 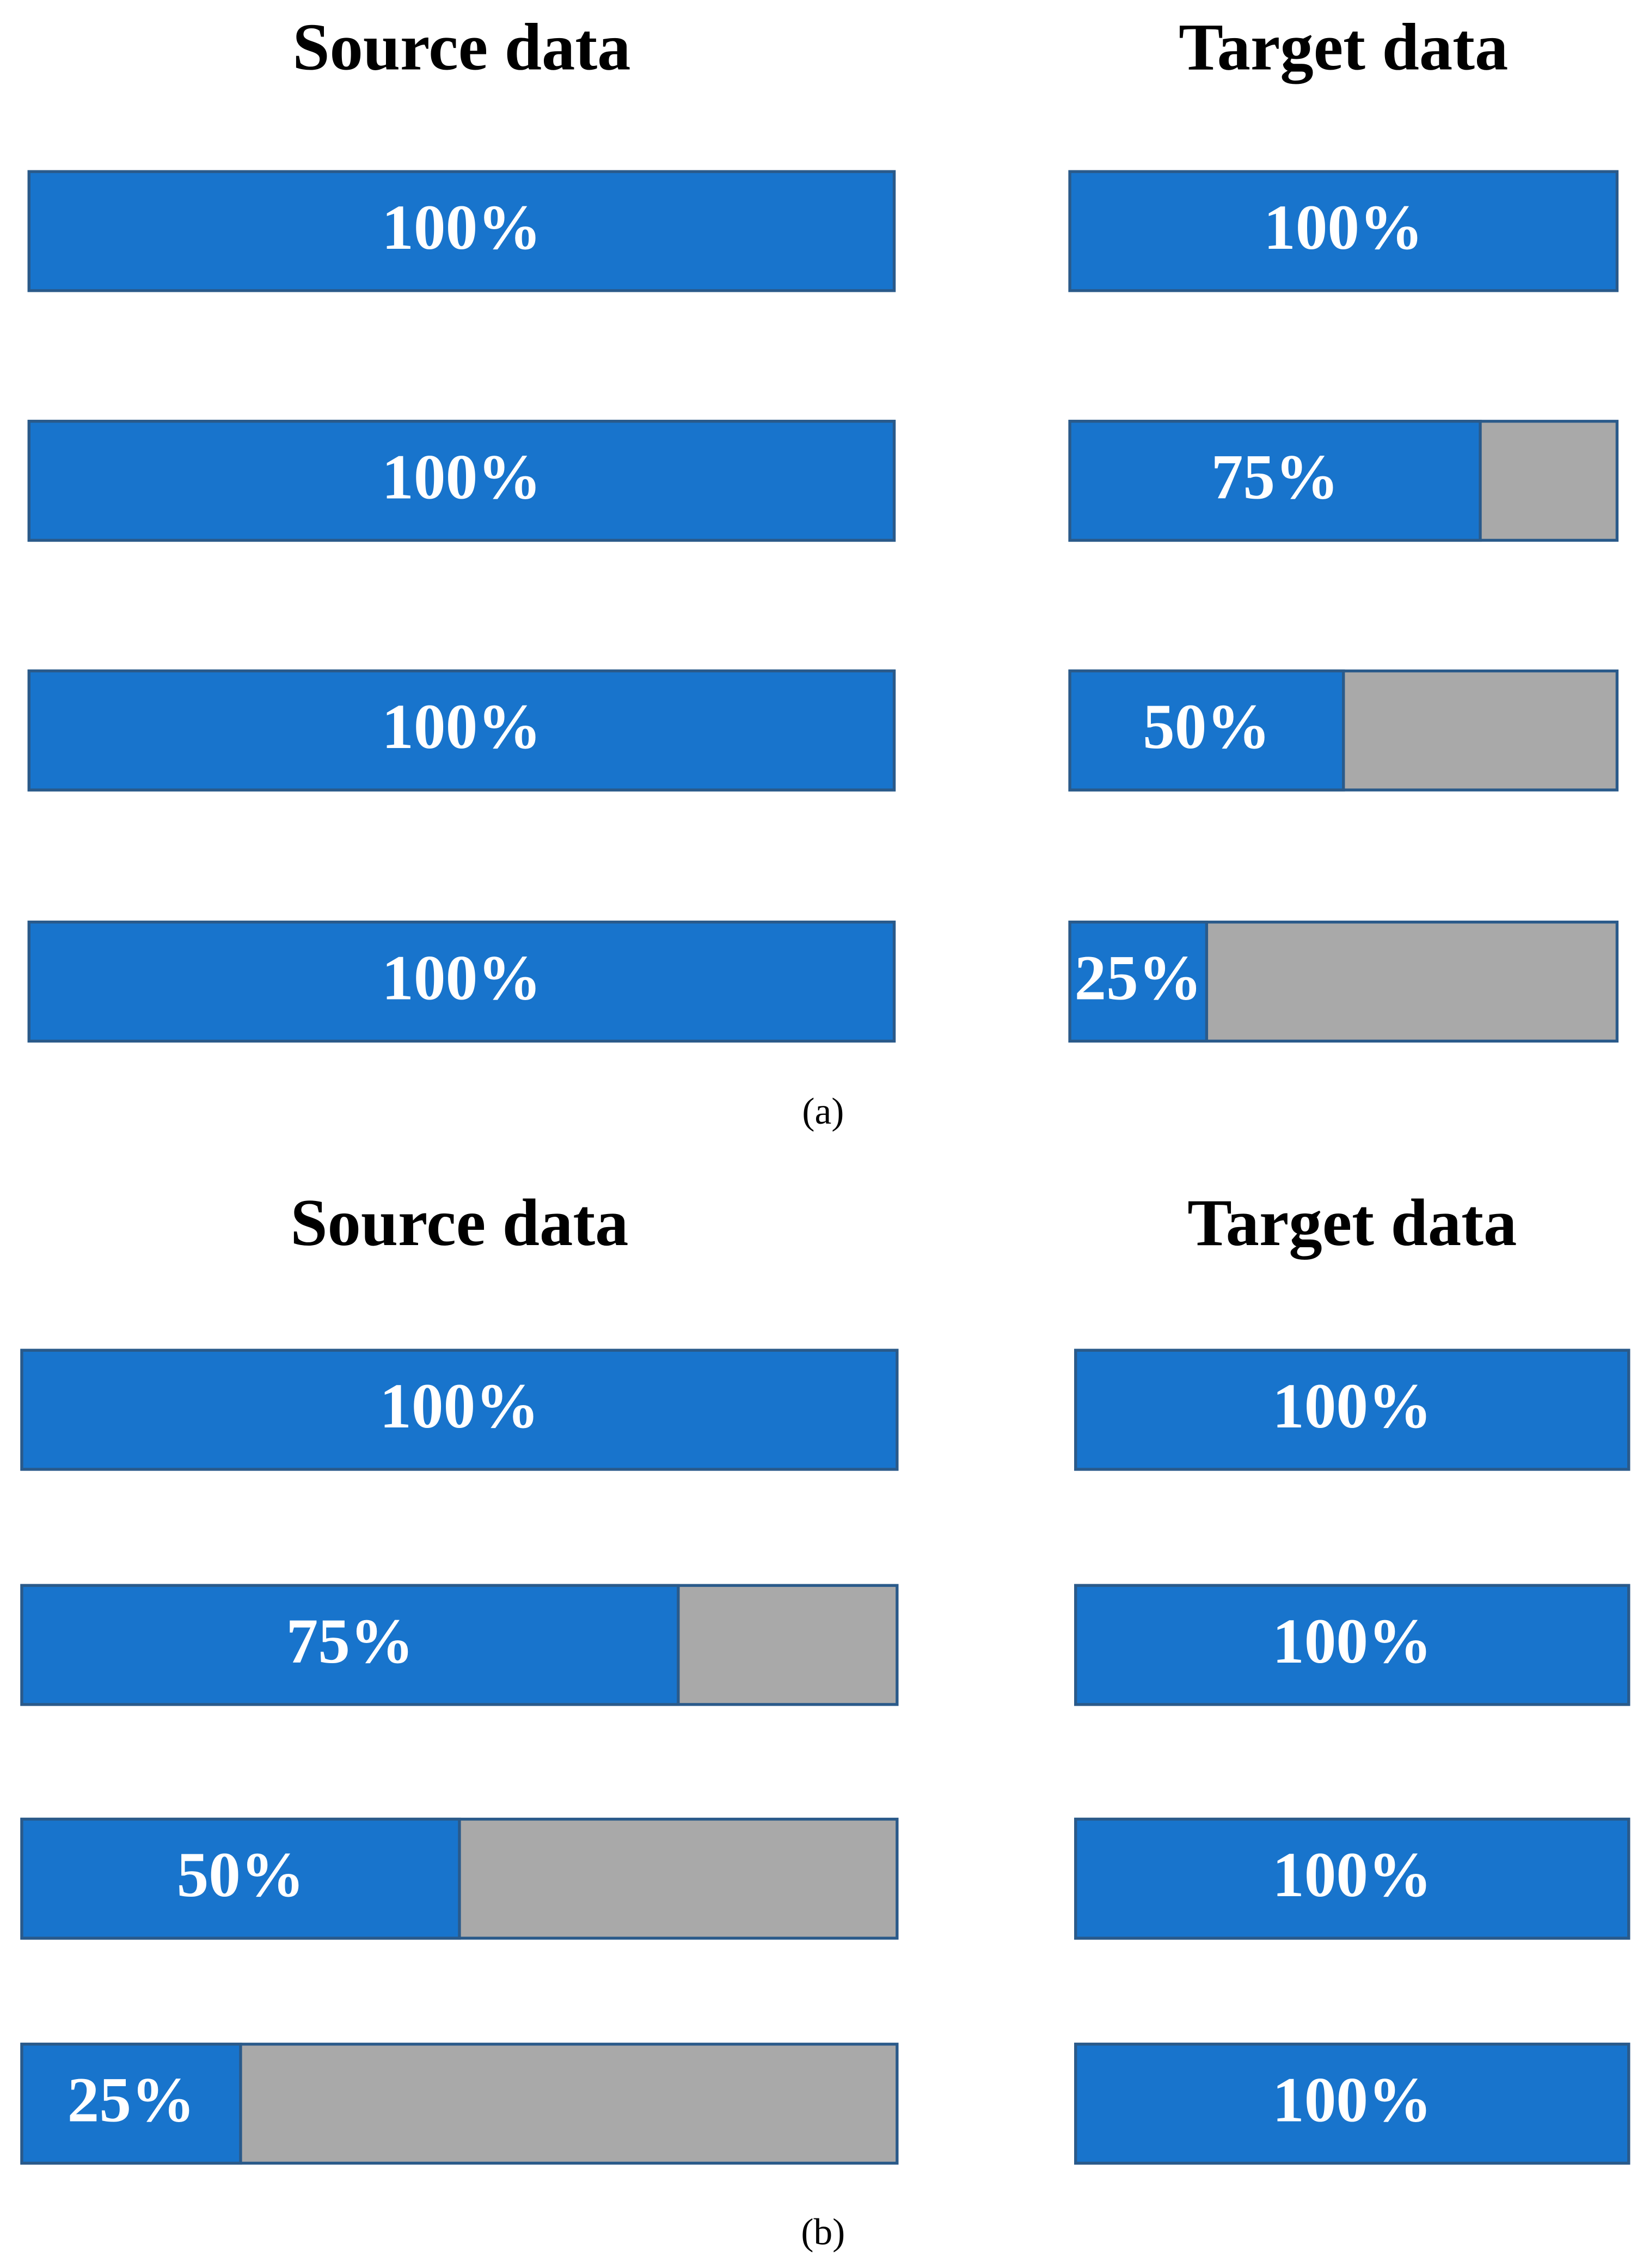 What do you see at coordinates (823, 2232) in the screenshot?
I see `caption: (b)` at bounding box center [823, 2232].